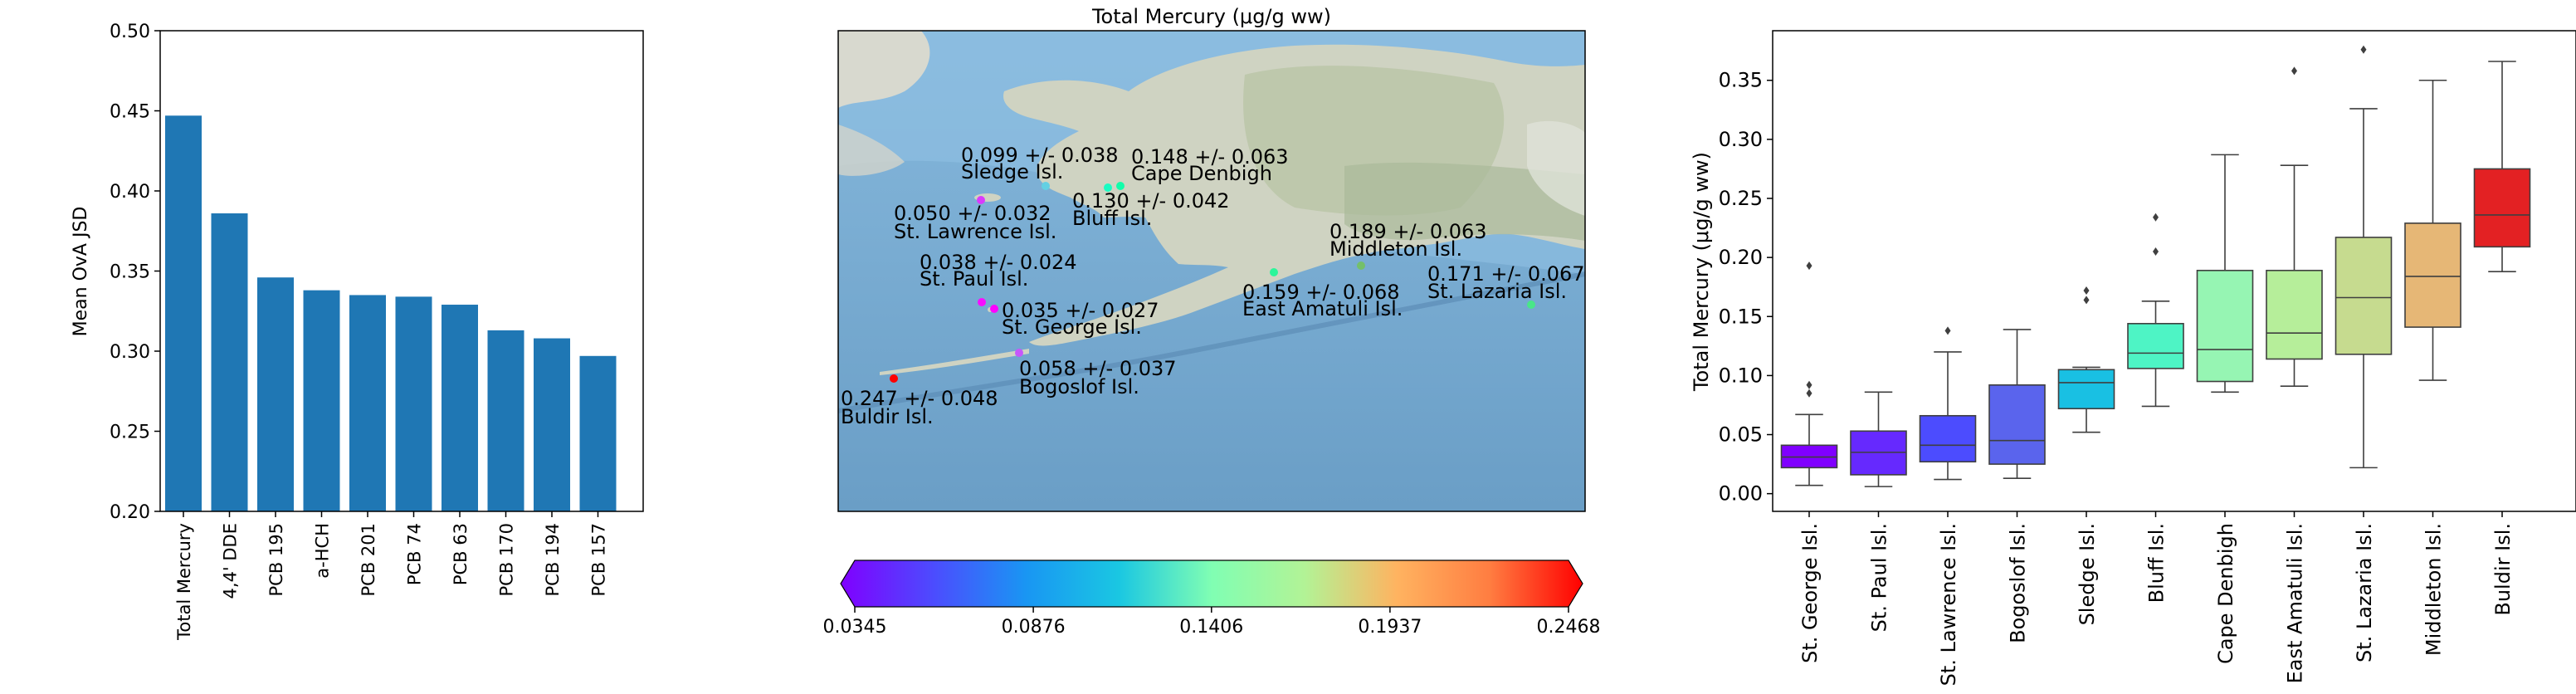 The image size is (2576, 694). I want to click on x-tick-label: Bluff Isl., so click(2157, 563).